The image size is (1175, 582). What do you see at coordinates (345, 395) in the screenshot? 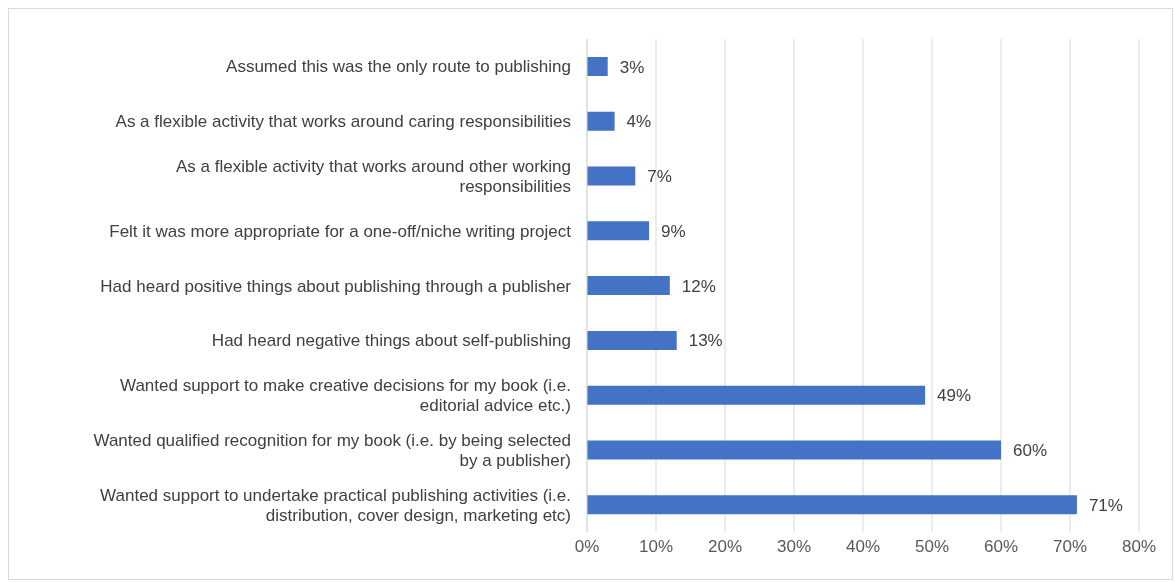
I see `y-tick-label: Wanted support to make creative decisions for my book (i.e. editorial advice etc.)` at bounding box center [345, 395].